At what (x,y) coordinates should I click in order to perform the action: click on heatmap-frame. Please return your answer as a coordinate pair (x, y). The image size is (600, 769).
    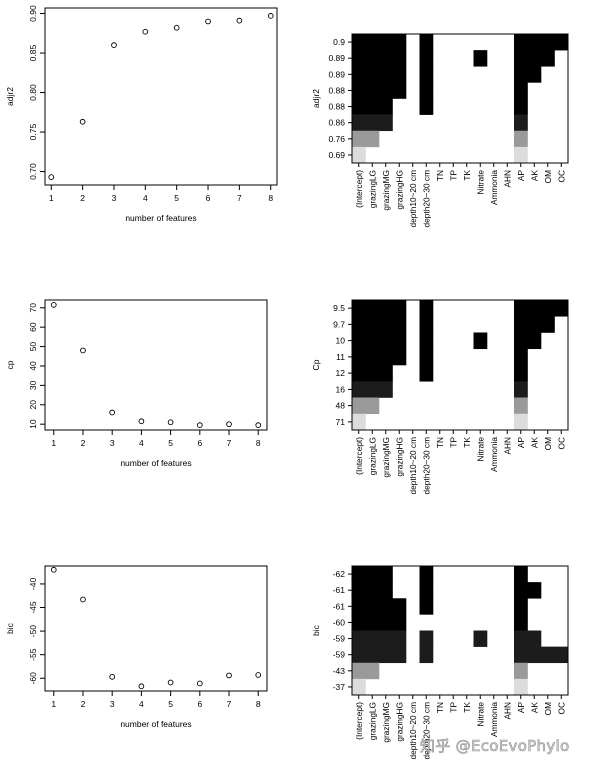
    Looking at the image, I should click on (460, 630).